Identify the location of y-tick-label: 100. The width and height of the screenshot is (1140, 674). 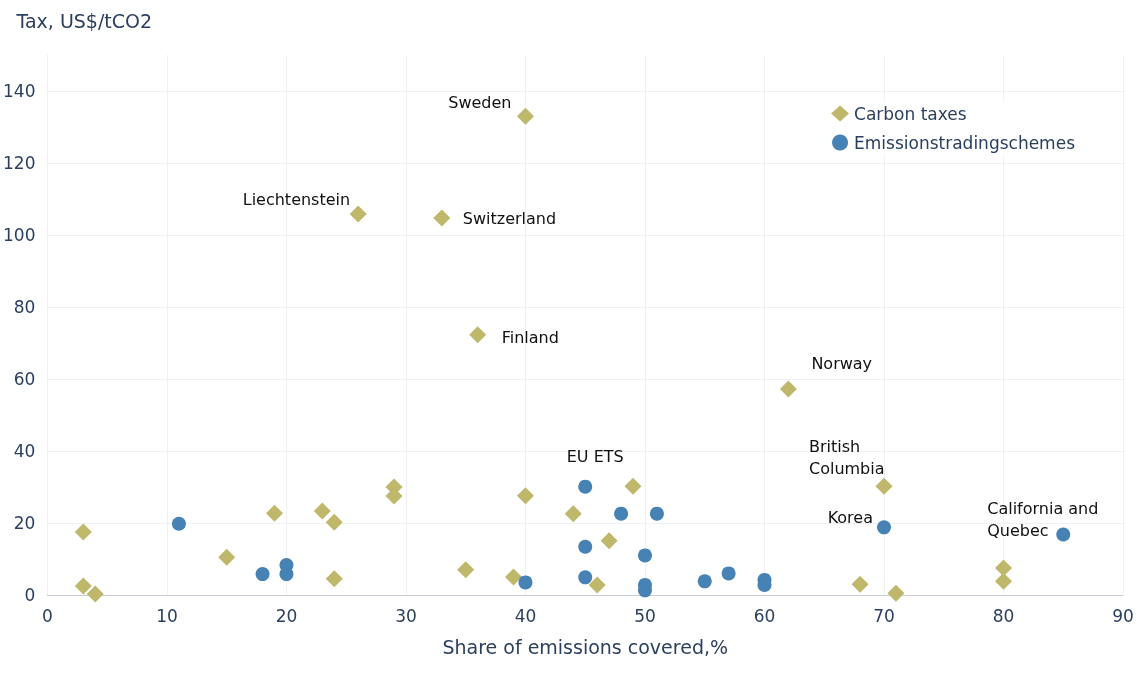
(19, 235).